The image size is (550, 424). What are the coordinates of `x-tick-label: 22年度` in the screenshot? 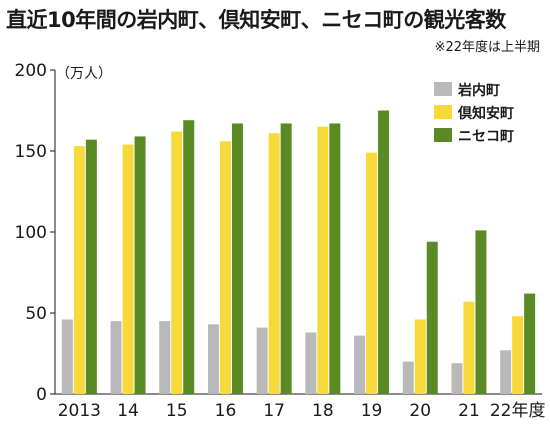 It's located at (518, 411).